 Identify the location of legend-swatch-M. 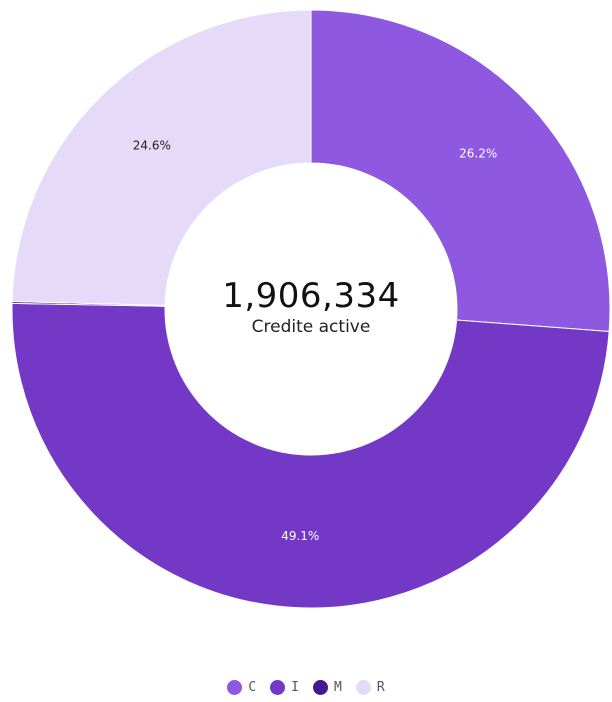
(320, 687).